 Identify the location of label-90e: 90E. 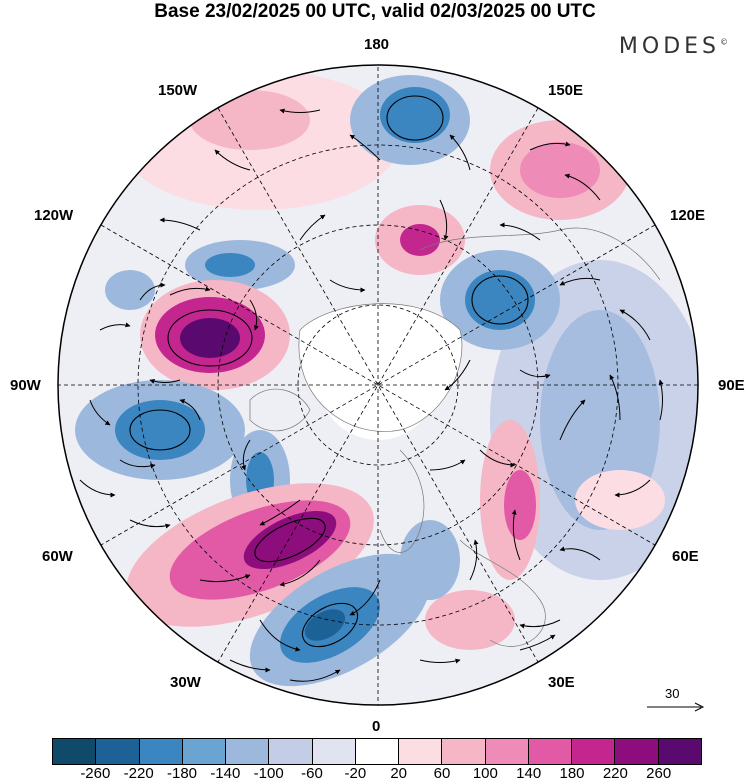
(731, 385).